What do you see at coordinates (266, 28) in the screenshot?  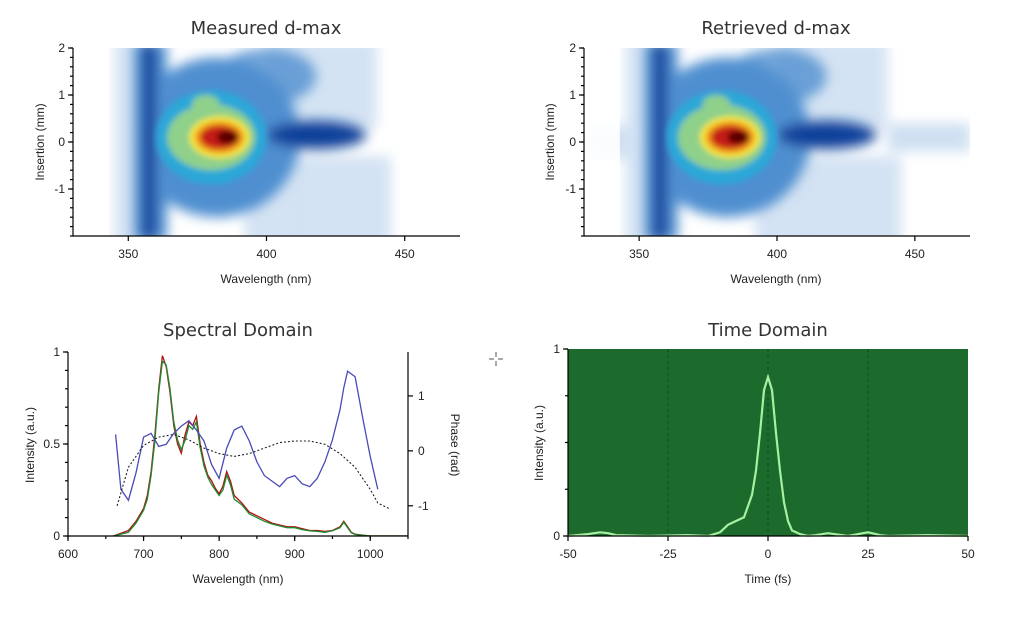 I see `chart-title: Measured d-max` at bounding box center [266, 28].